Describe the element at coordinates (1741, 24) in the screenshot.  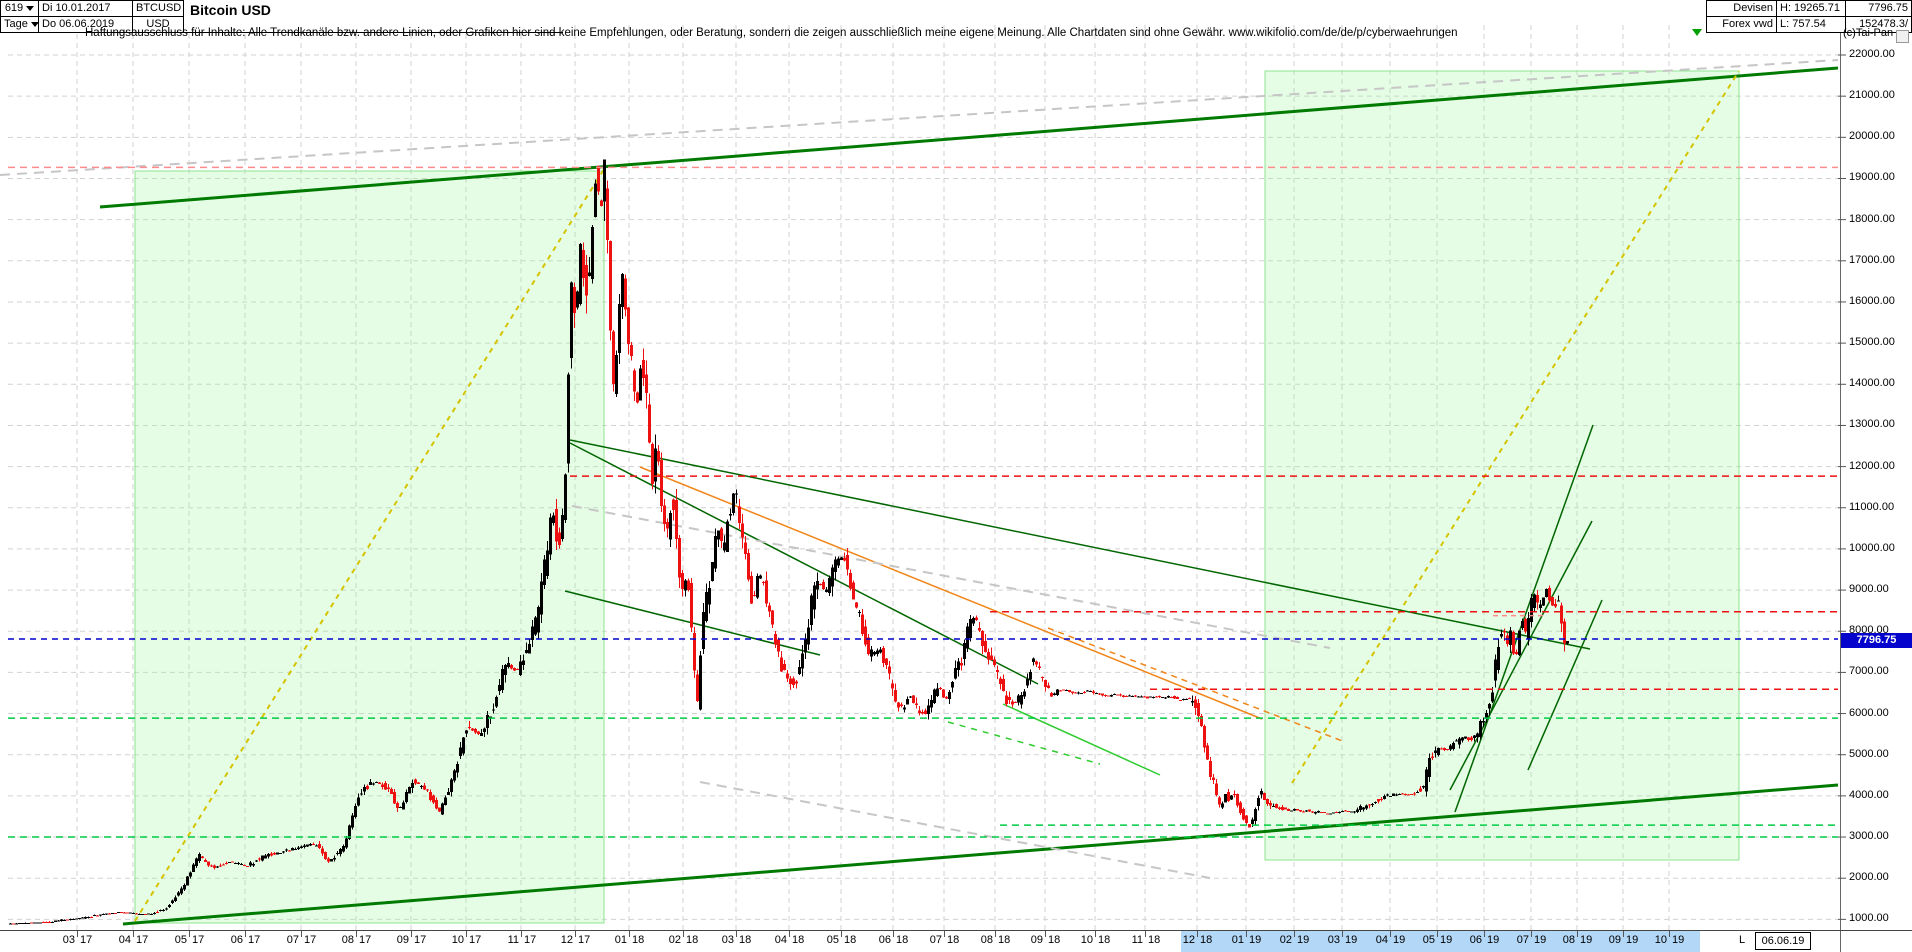
I see `source-cell: Forex vwd` at that location.